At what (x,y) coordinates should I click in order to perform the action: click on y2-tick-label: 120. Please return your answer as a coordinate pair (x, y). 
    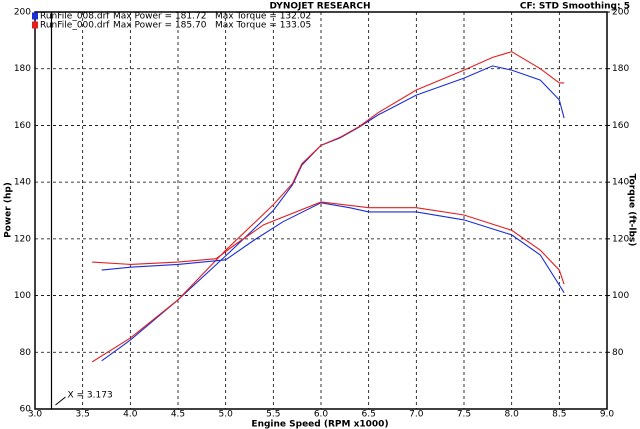
    Looking at the image, I should click on (620, 239).